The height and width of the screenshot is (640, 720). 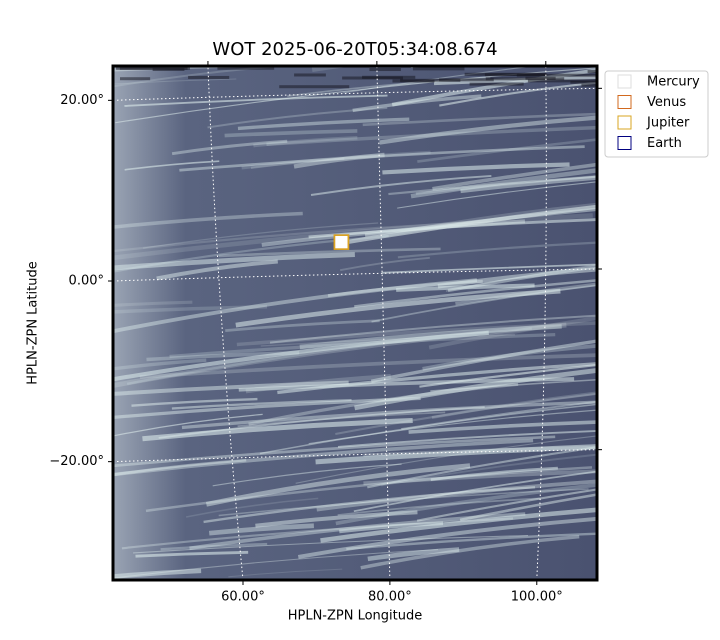 I want to click on x-tick-label: 60.00°, so click(x=243, y=597).